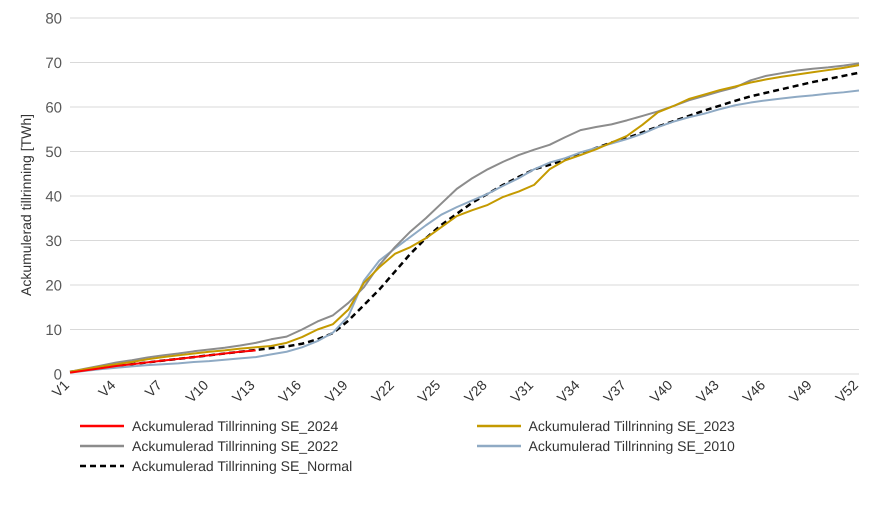 The height and width of the screenshot is (509, 879). Describe the element at coordinates (615, 391) in the screenshot. I see `x-tick-label: V37` at that location.